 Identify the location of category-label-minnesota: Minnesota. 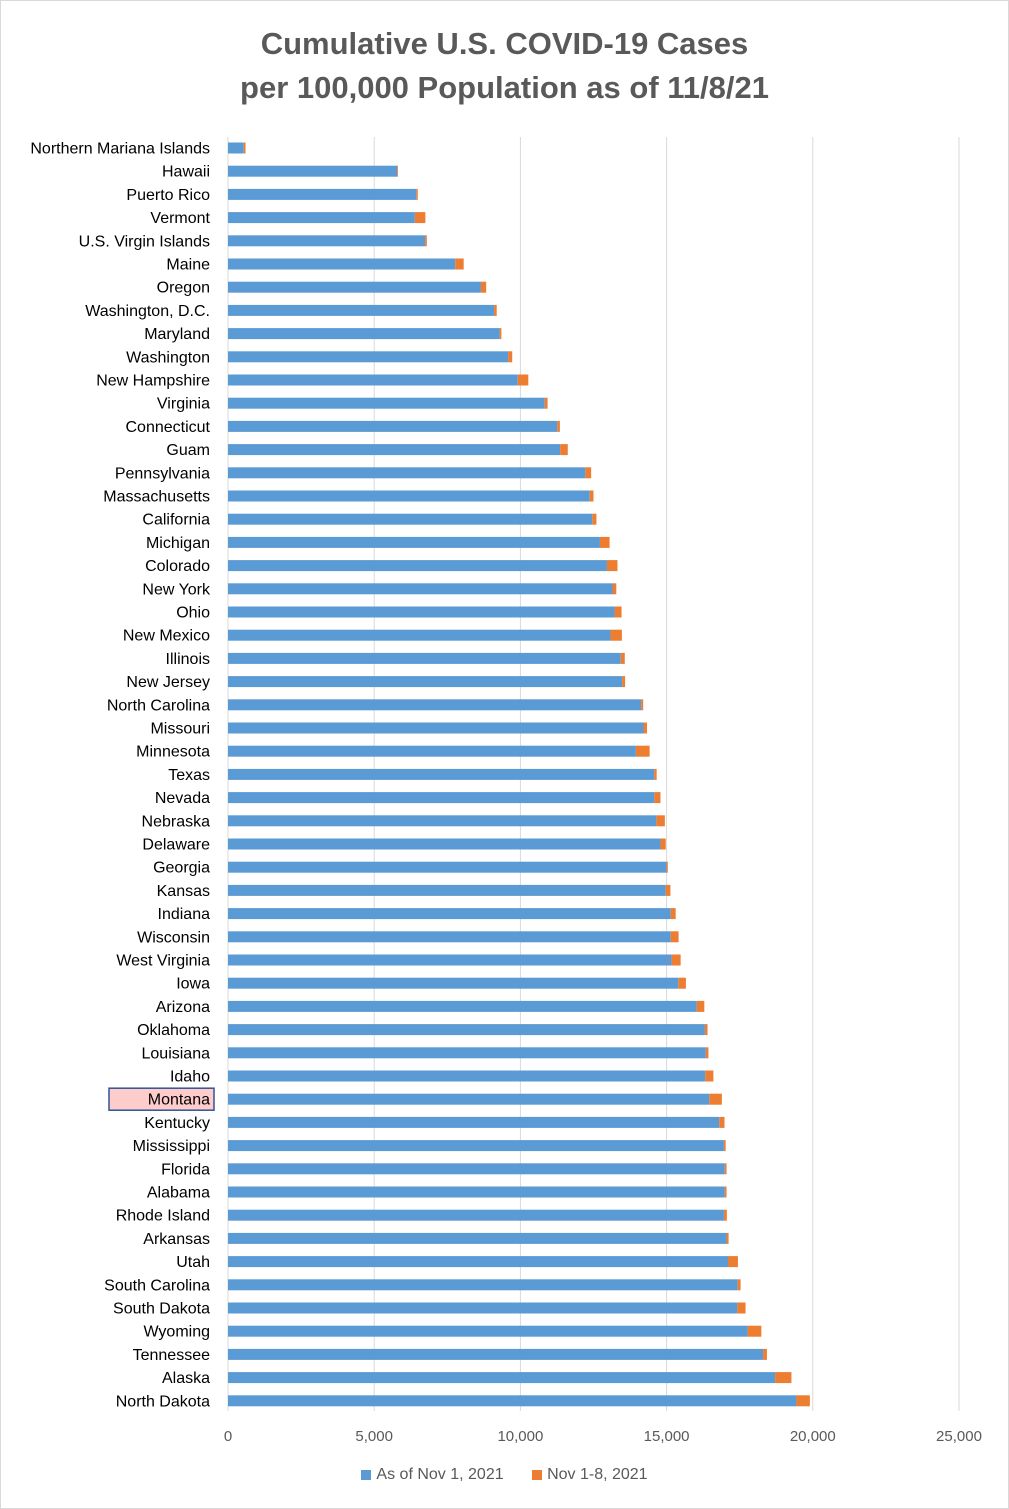
(173, 752).